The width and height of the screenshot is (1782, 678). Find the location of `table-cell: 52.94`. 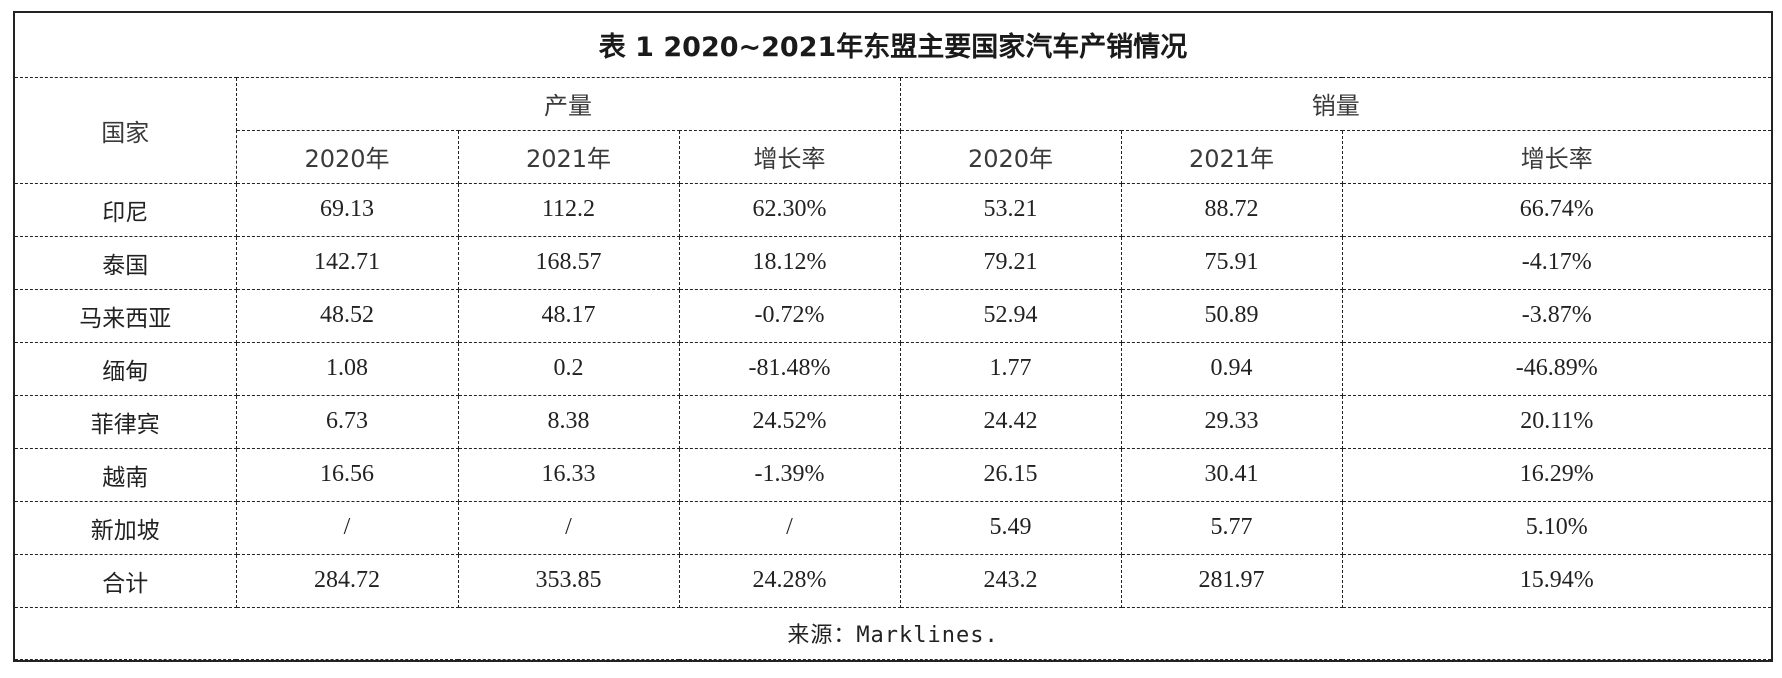

table-cell: 52.94 is located at coordinates (1010, 315).